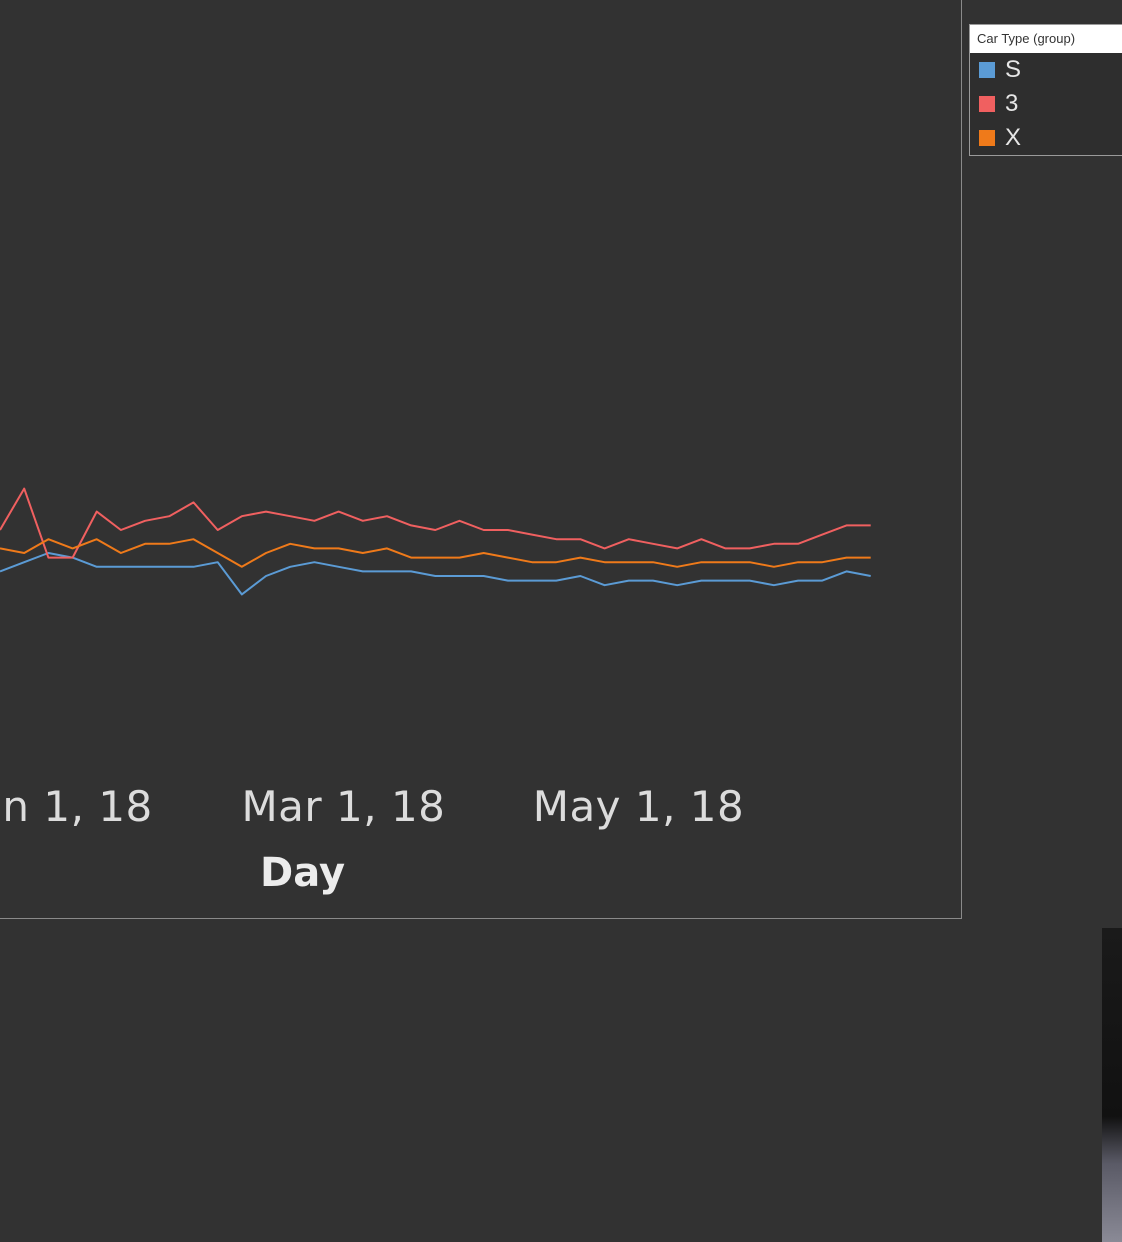 The image size is (1122, 1242). I want to click on legend-item: 3, so click(1046, 104).